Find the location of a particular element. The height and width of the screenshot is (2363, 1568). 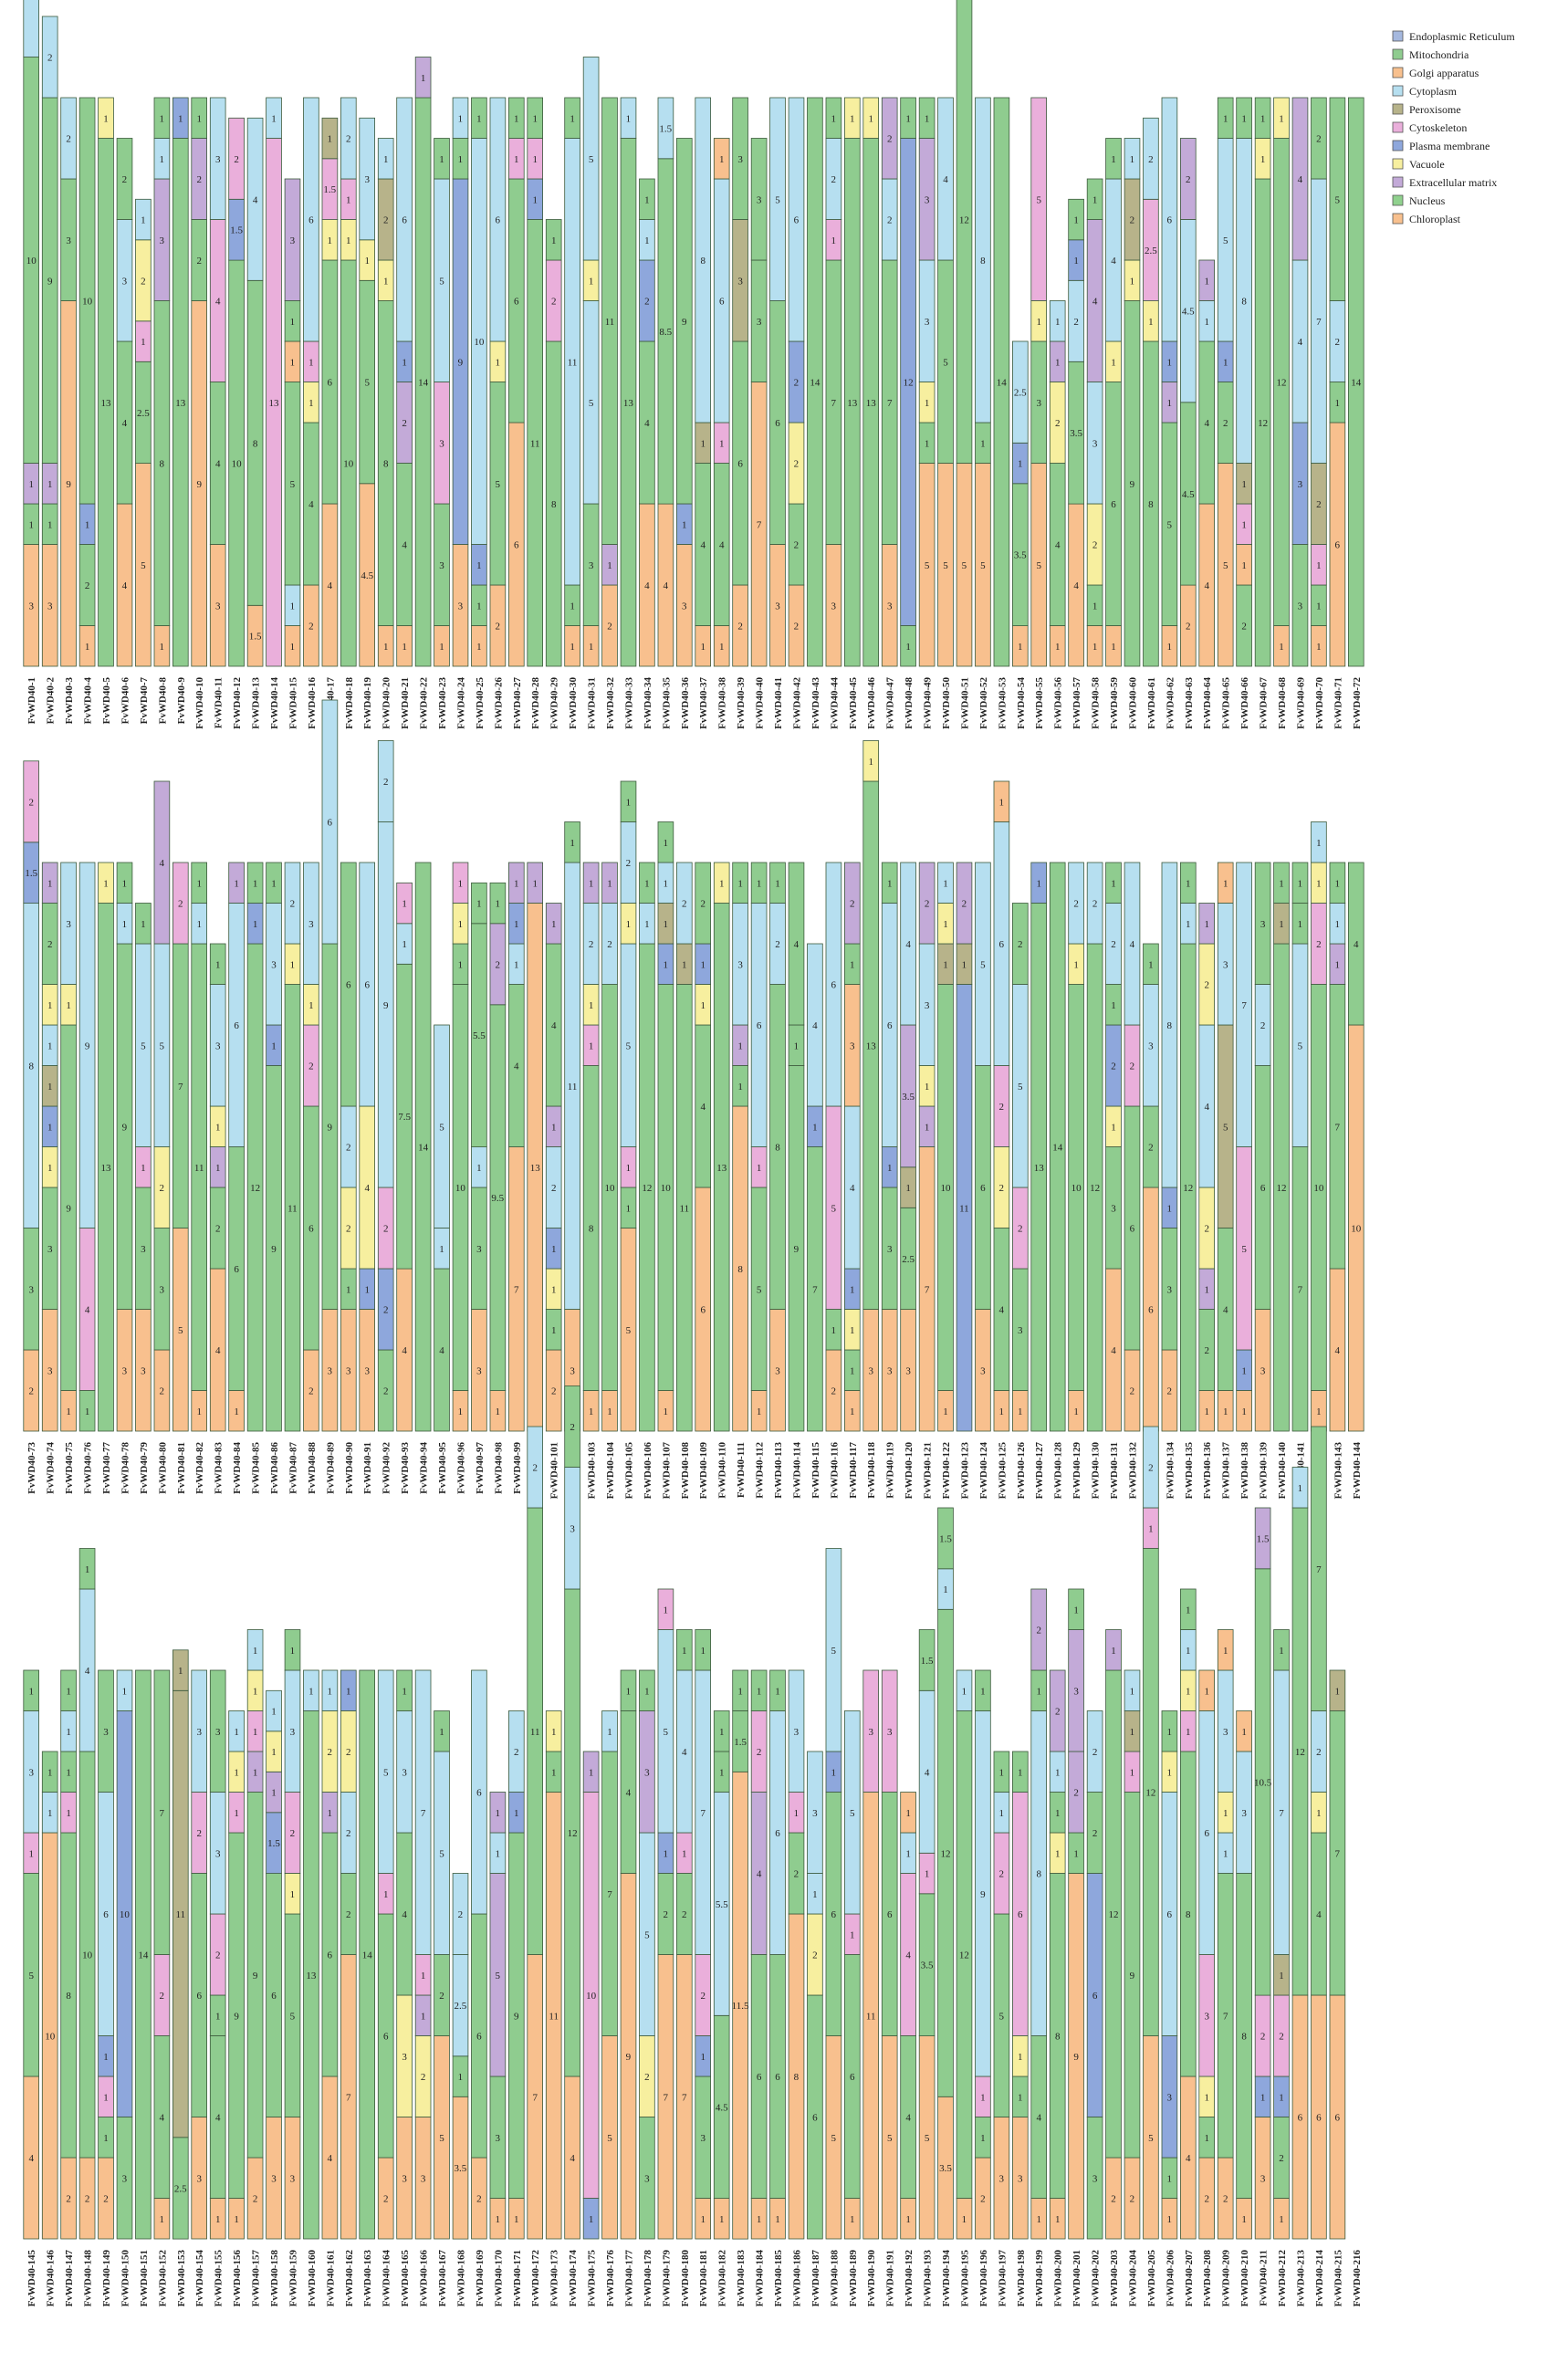

segment-value-label: 14 is located at coordinates (816, 384).